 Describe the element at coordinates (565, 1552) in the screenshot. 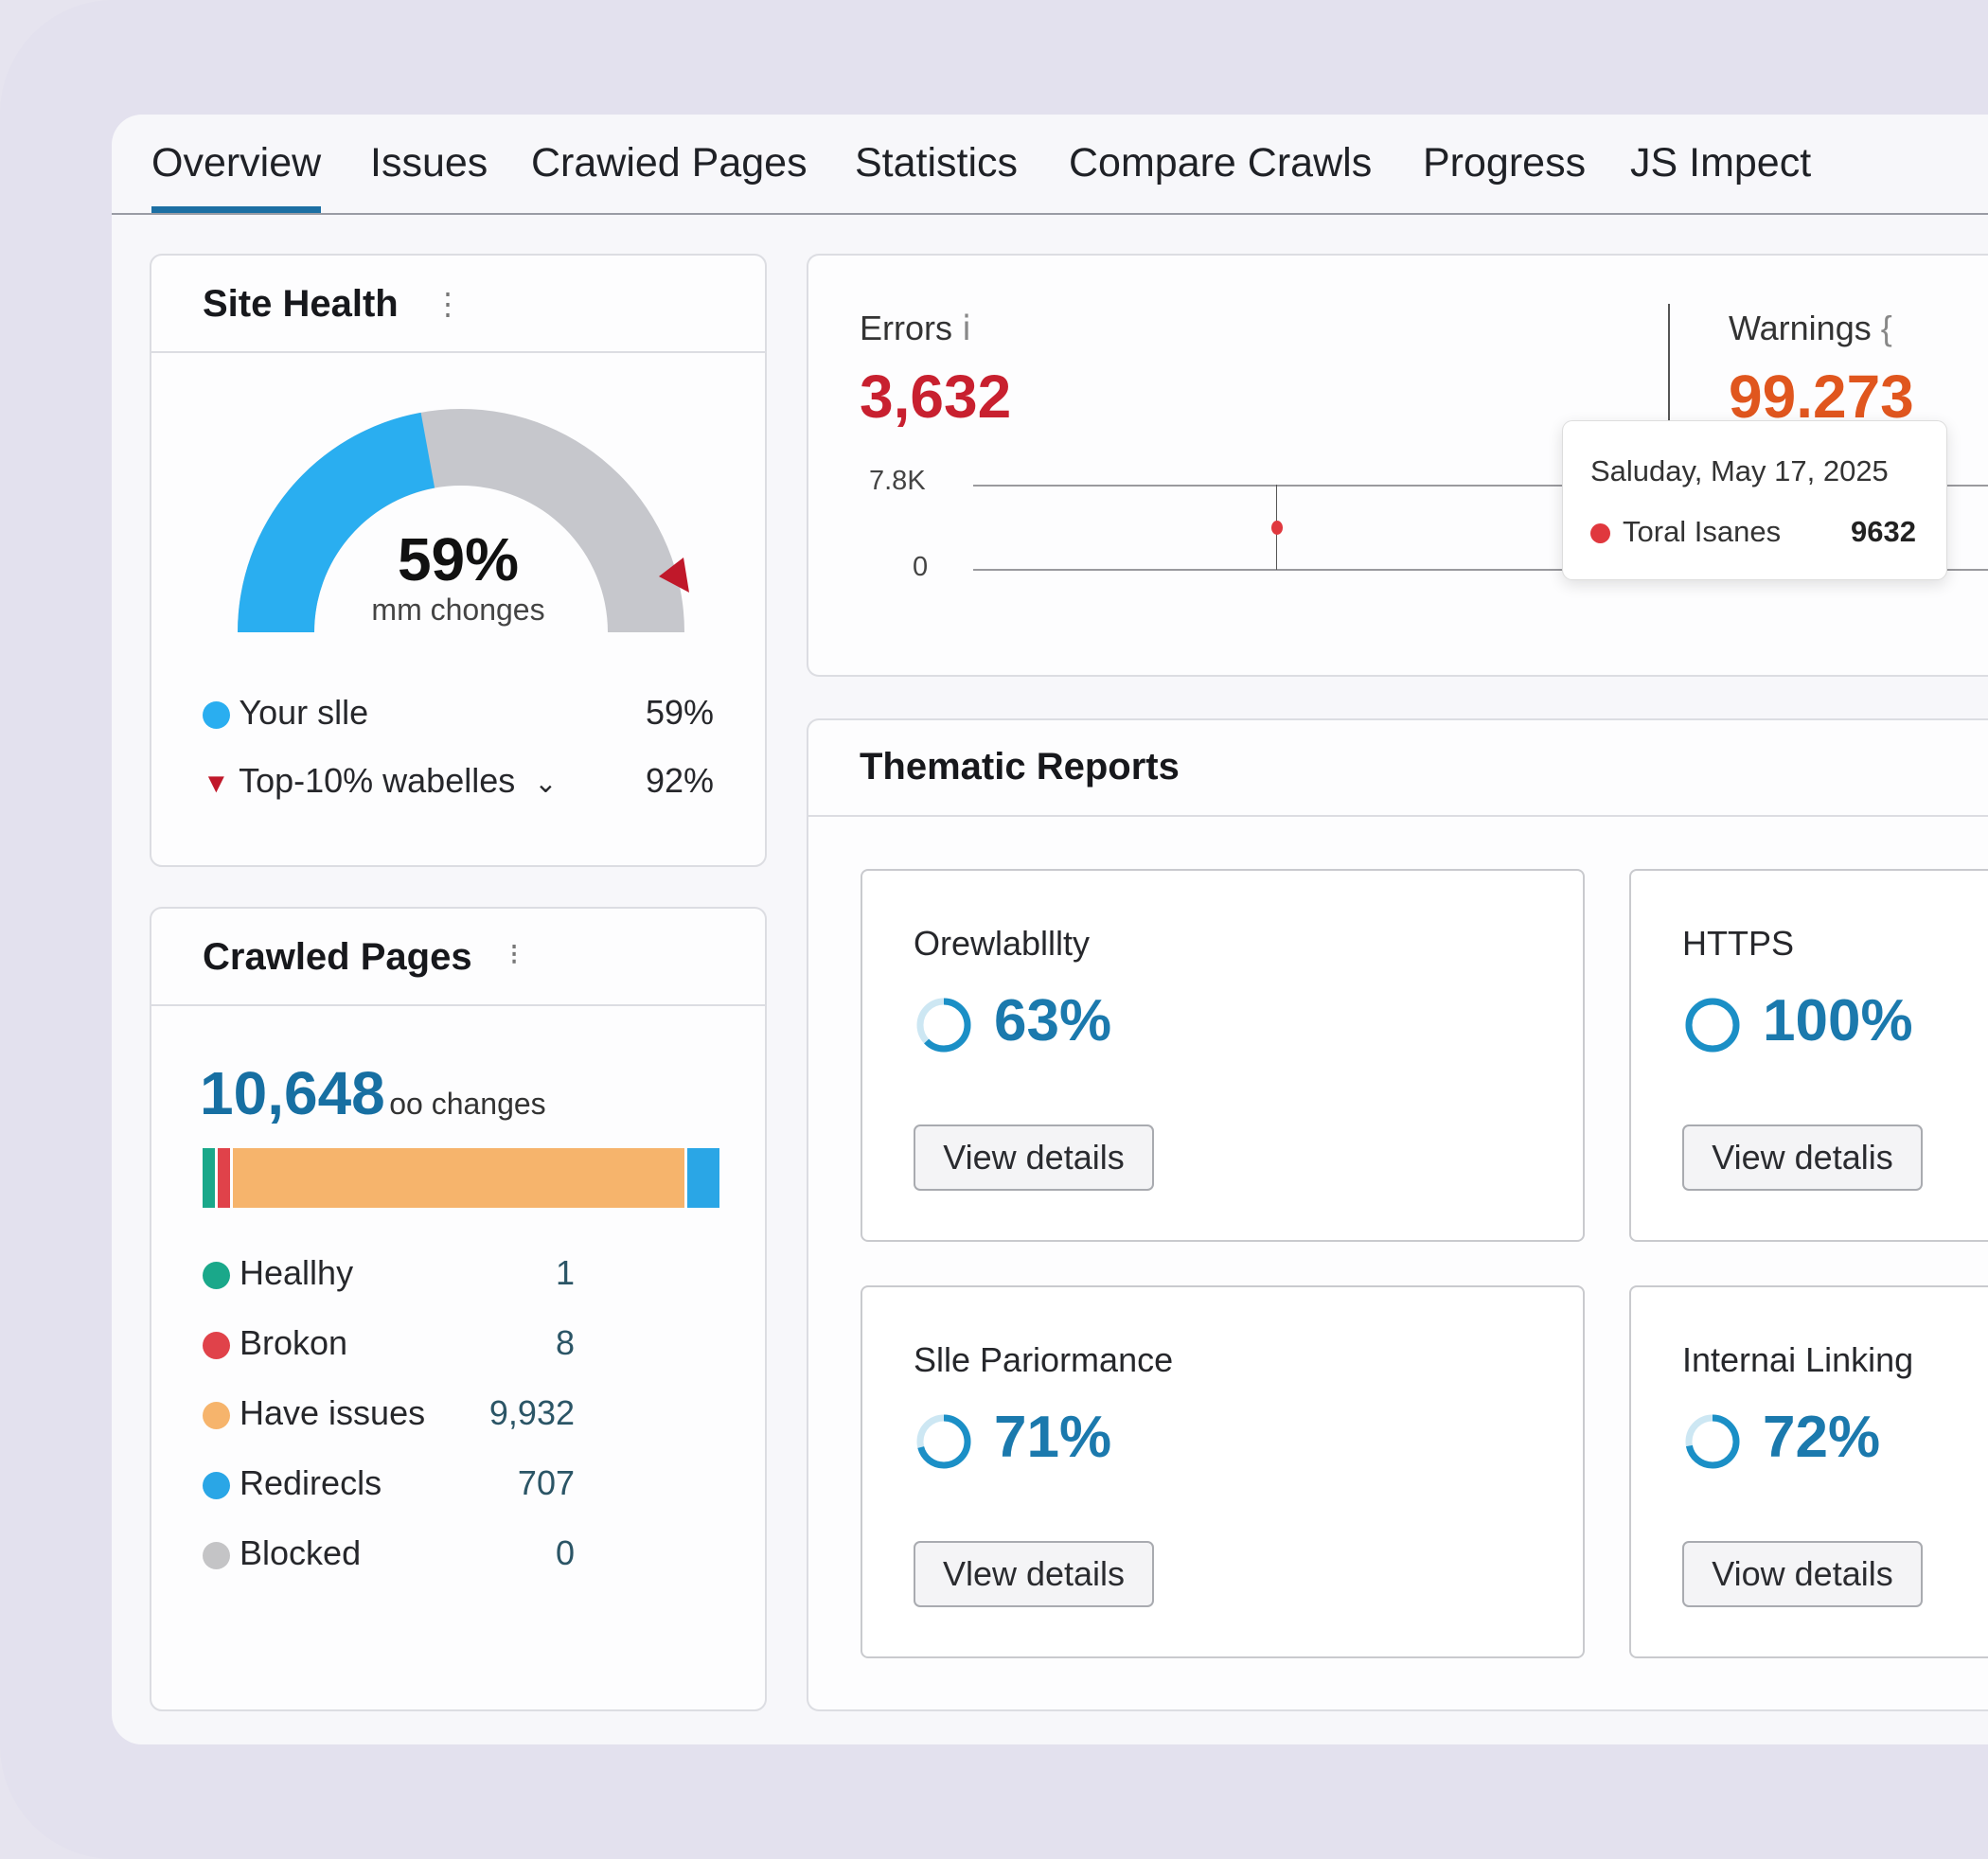

I see `legend-count: 0` at that location.